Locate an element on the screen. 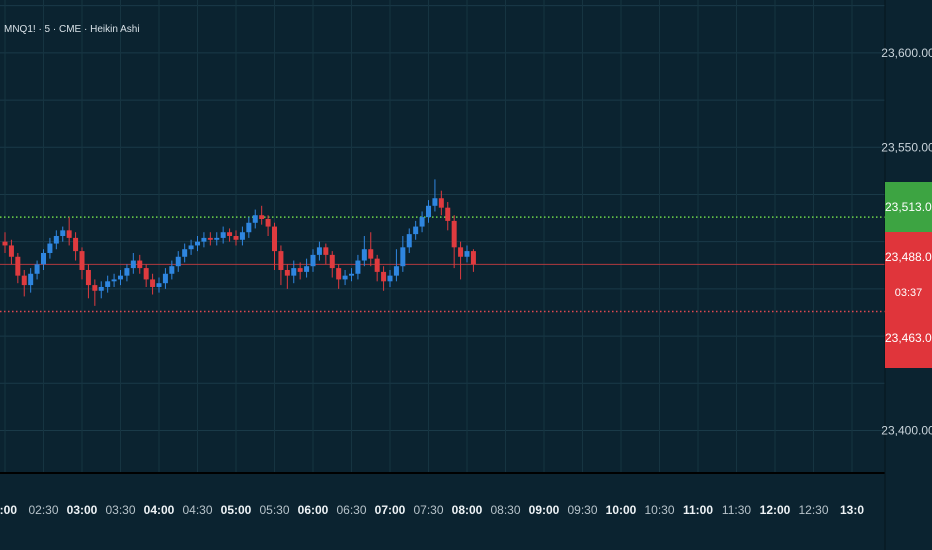  x-tick-label: 10:30 is located at coordinates (659, 510).